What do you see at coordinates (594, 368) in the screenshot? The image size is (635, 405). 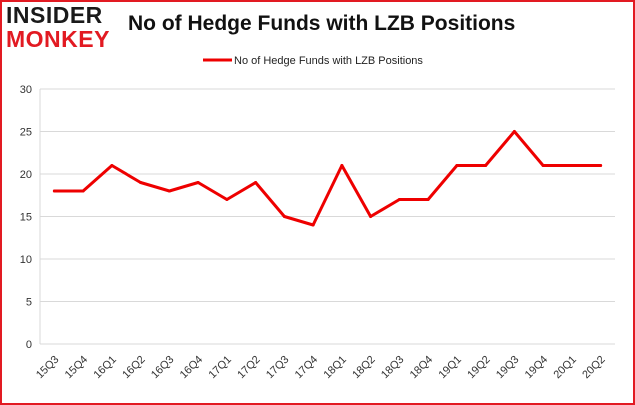 I see `x-tick-label: 20Q2` at bounding box center [594, 368].